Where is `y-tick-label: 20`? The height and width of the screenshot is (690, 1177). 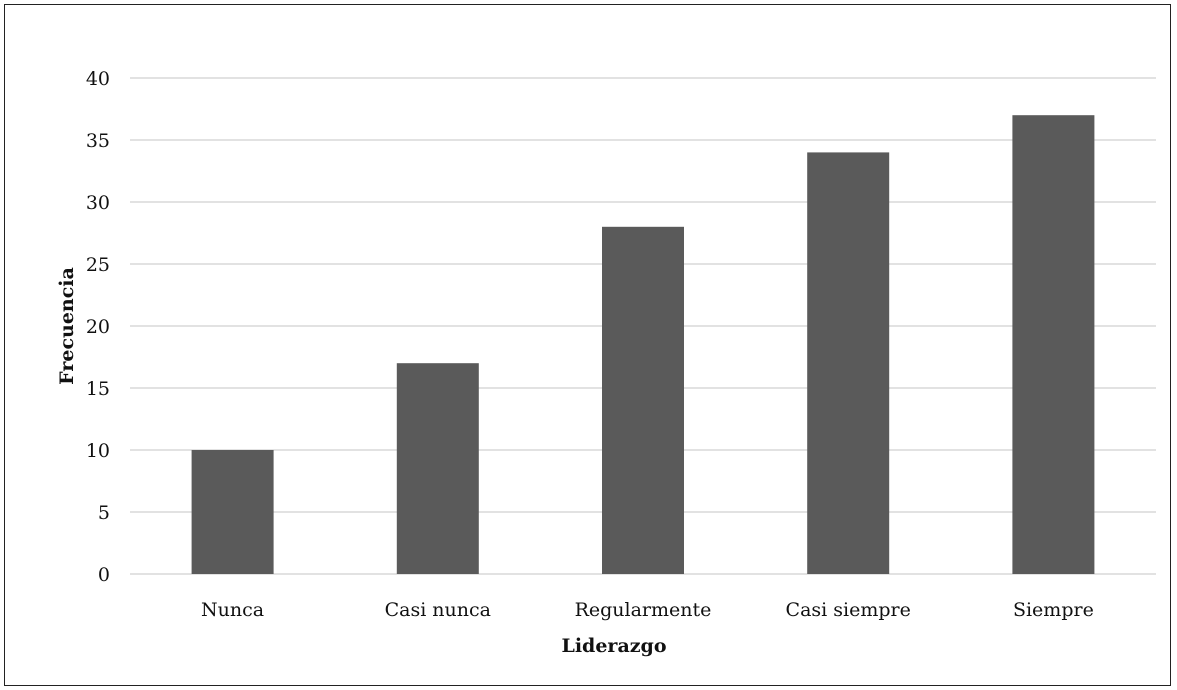
y-tick-label: 20 is located at coordinates (98, 327).